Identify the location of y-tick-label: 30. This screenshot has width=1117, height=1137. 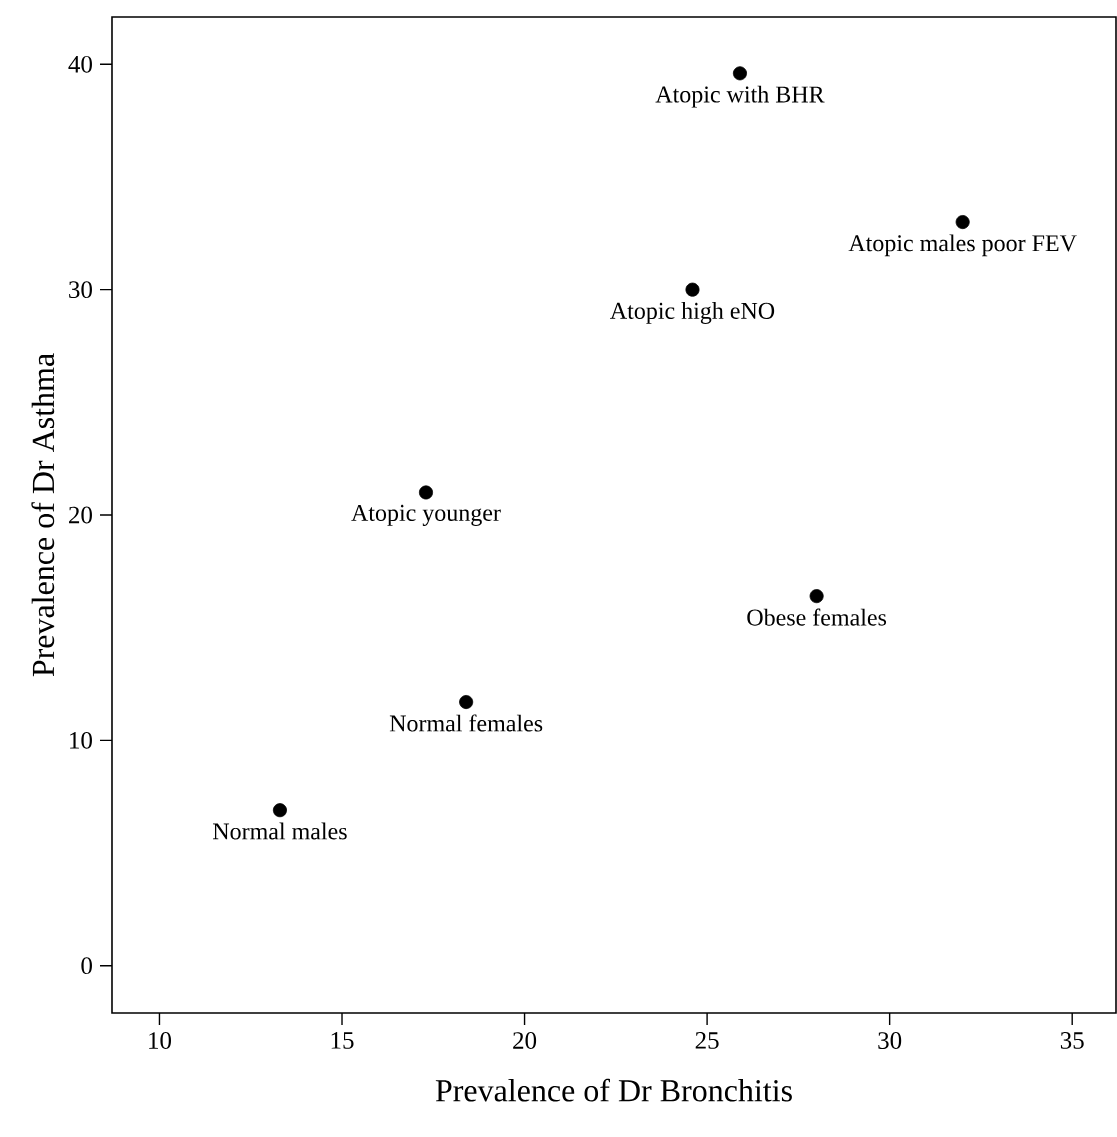
(80, 290).